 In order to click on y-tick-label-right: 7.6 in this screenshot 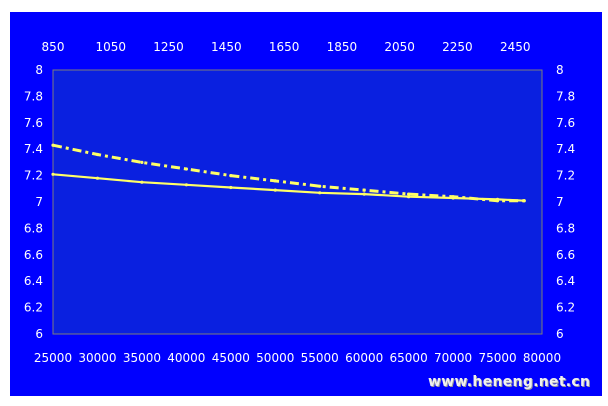, I will do `click(565, 123)`.